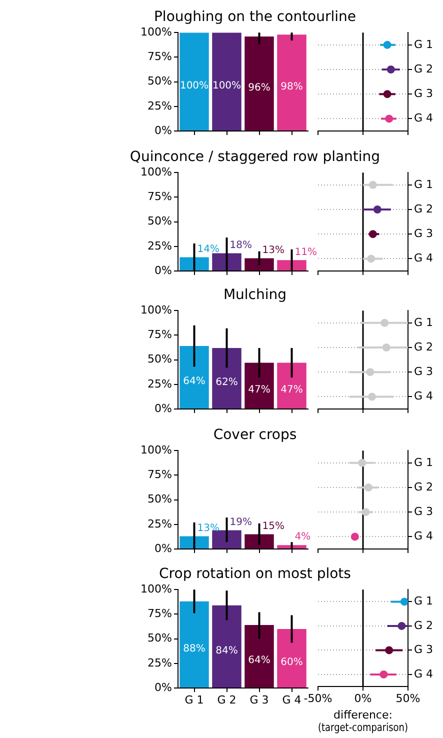 The height and width of the screenshot is (738, 443). What do you see at coordinates (363, 721) in the screenshot?
I see `x-axis-title: difference: (target-comparison)` at bounding box center [363, 721].